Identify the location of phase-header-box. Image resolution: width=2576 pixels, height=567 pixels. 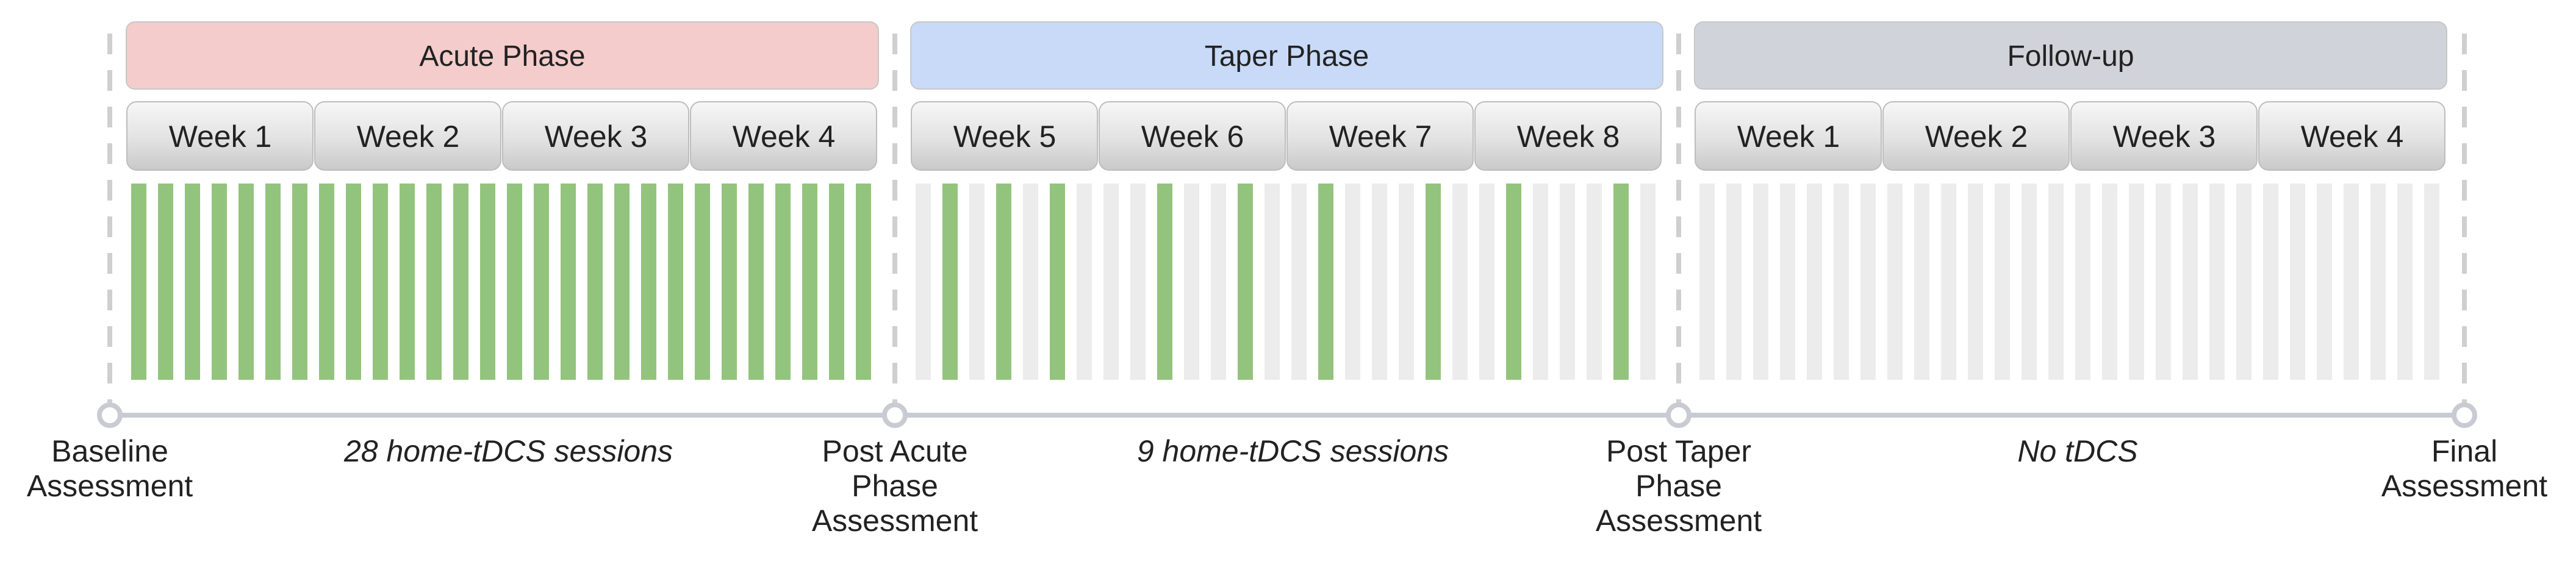
(503, 55).